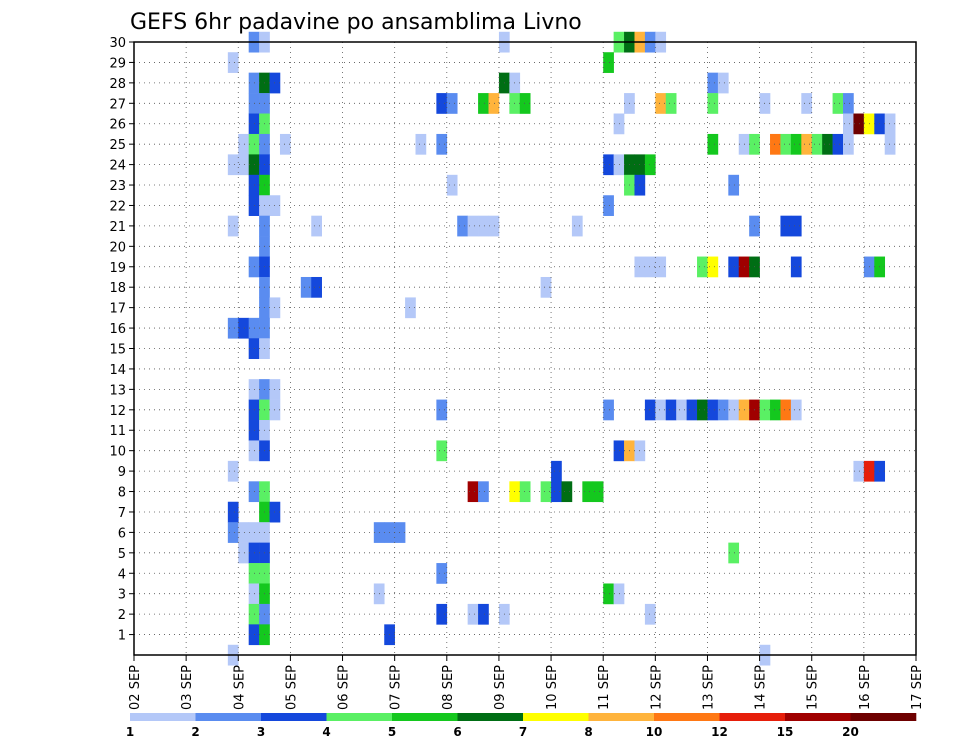 This screenshot has height=742, width=960. I want to click on y-tick-label: 7, so click(122, 513).